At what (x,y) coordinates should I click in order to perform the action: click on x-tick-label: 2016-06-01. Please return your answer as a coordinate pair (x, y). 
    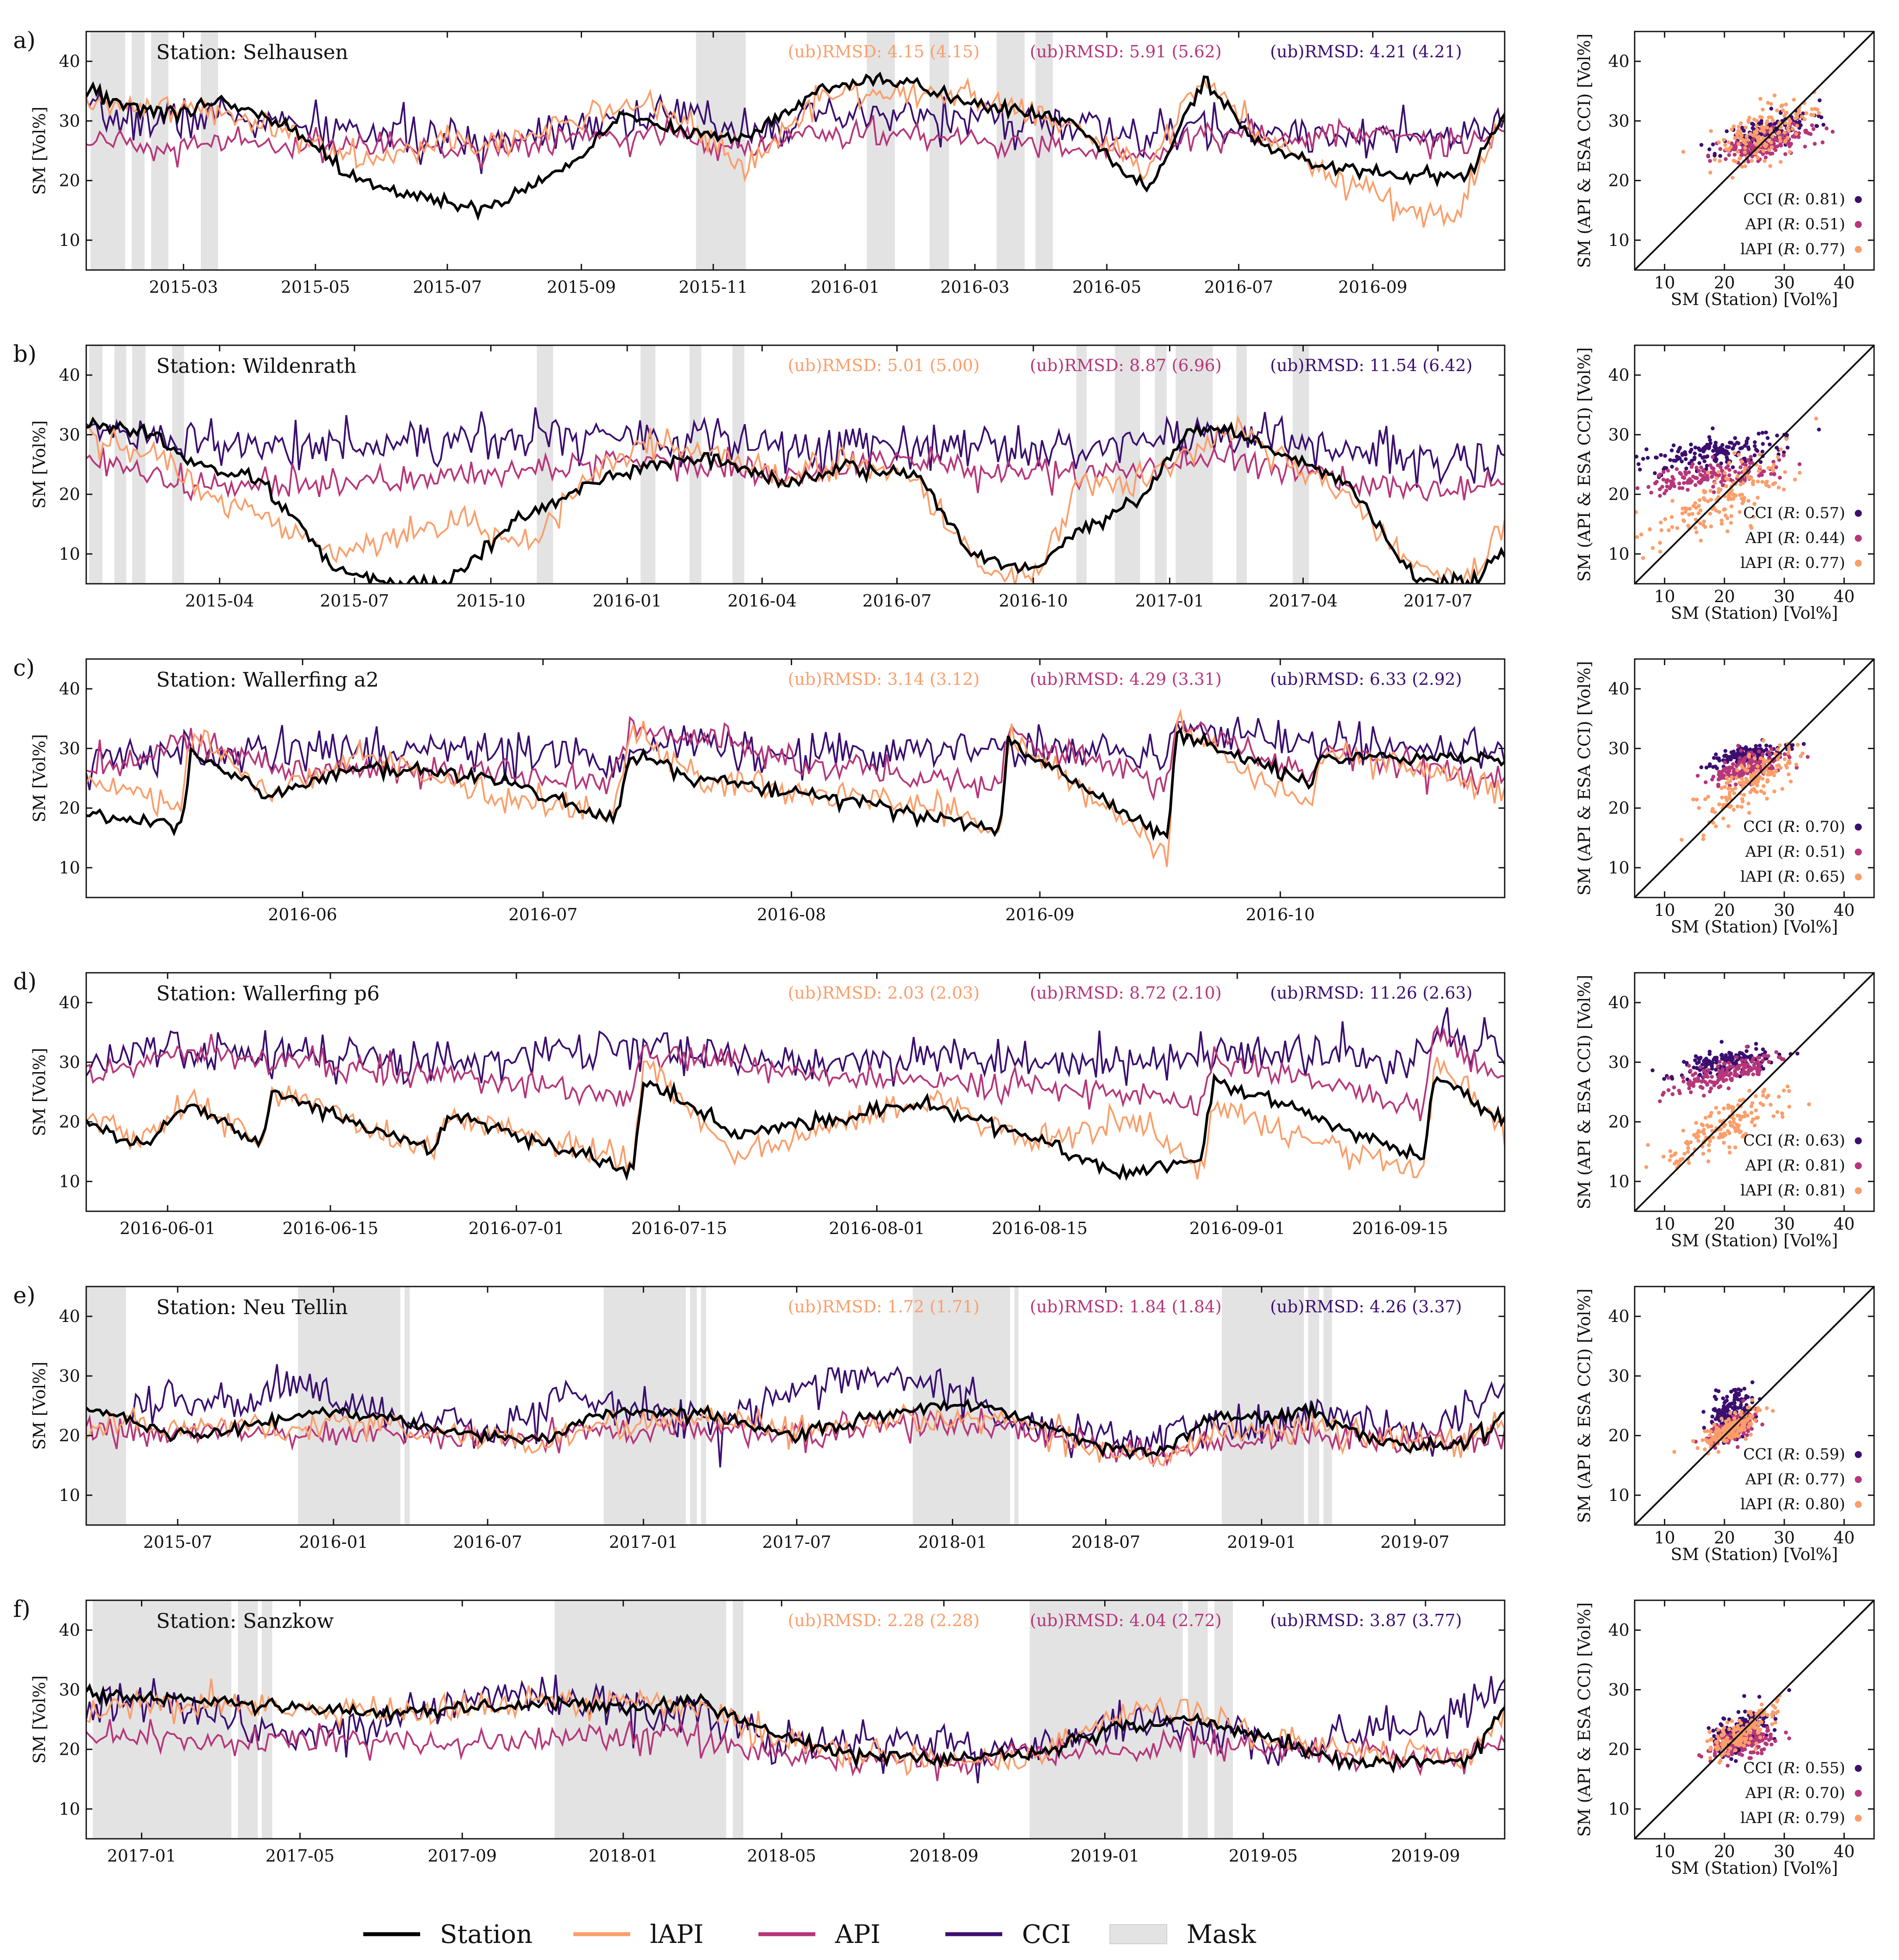
    Looking at the image, I should click on (167, 1228).